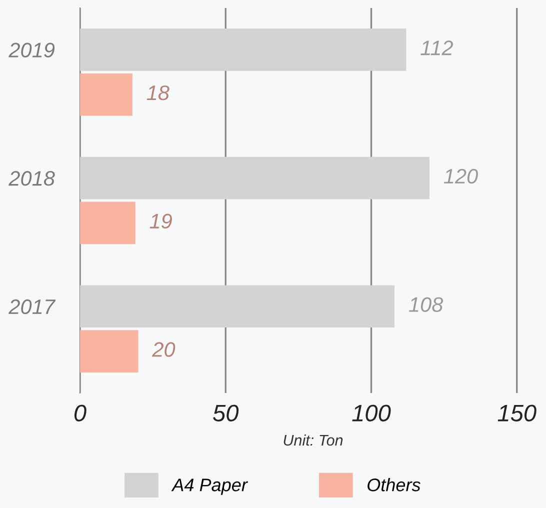  I want to click on y-tick-label: 2019, so click(31, 50).